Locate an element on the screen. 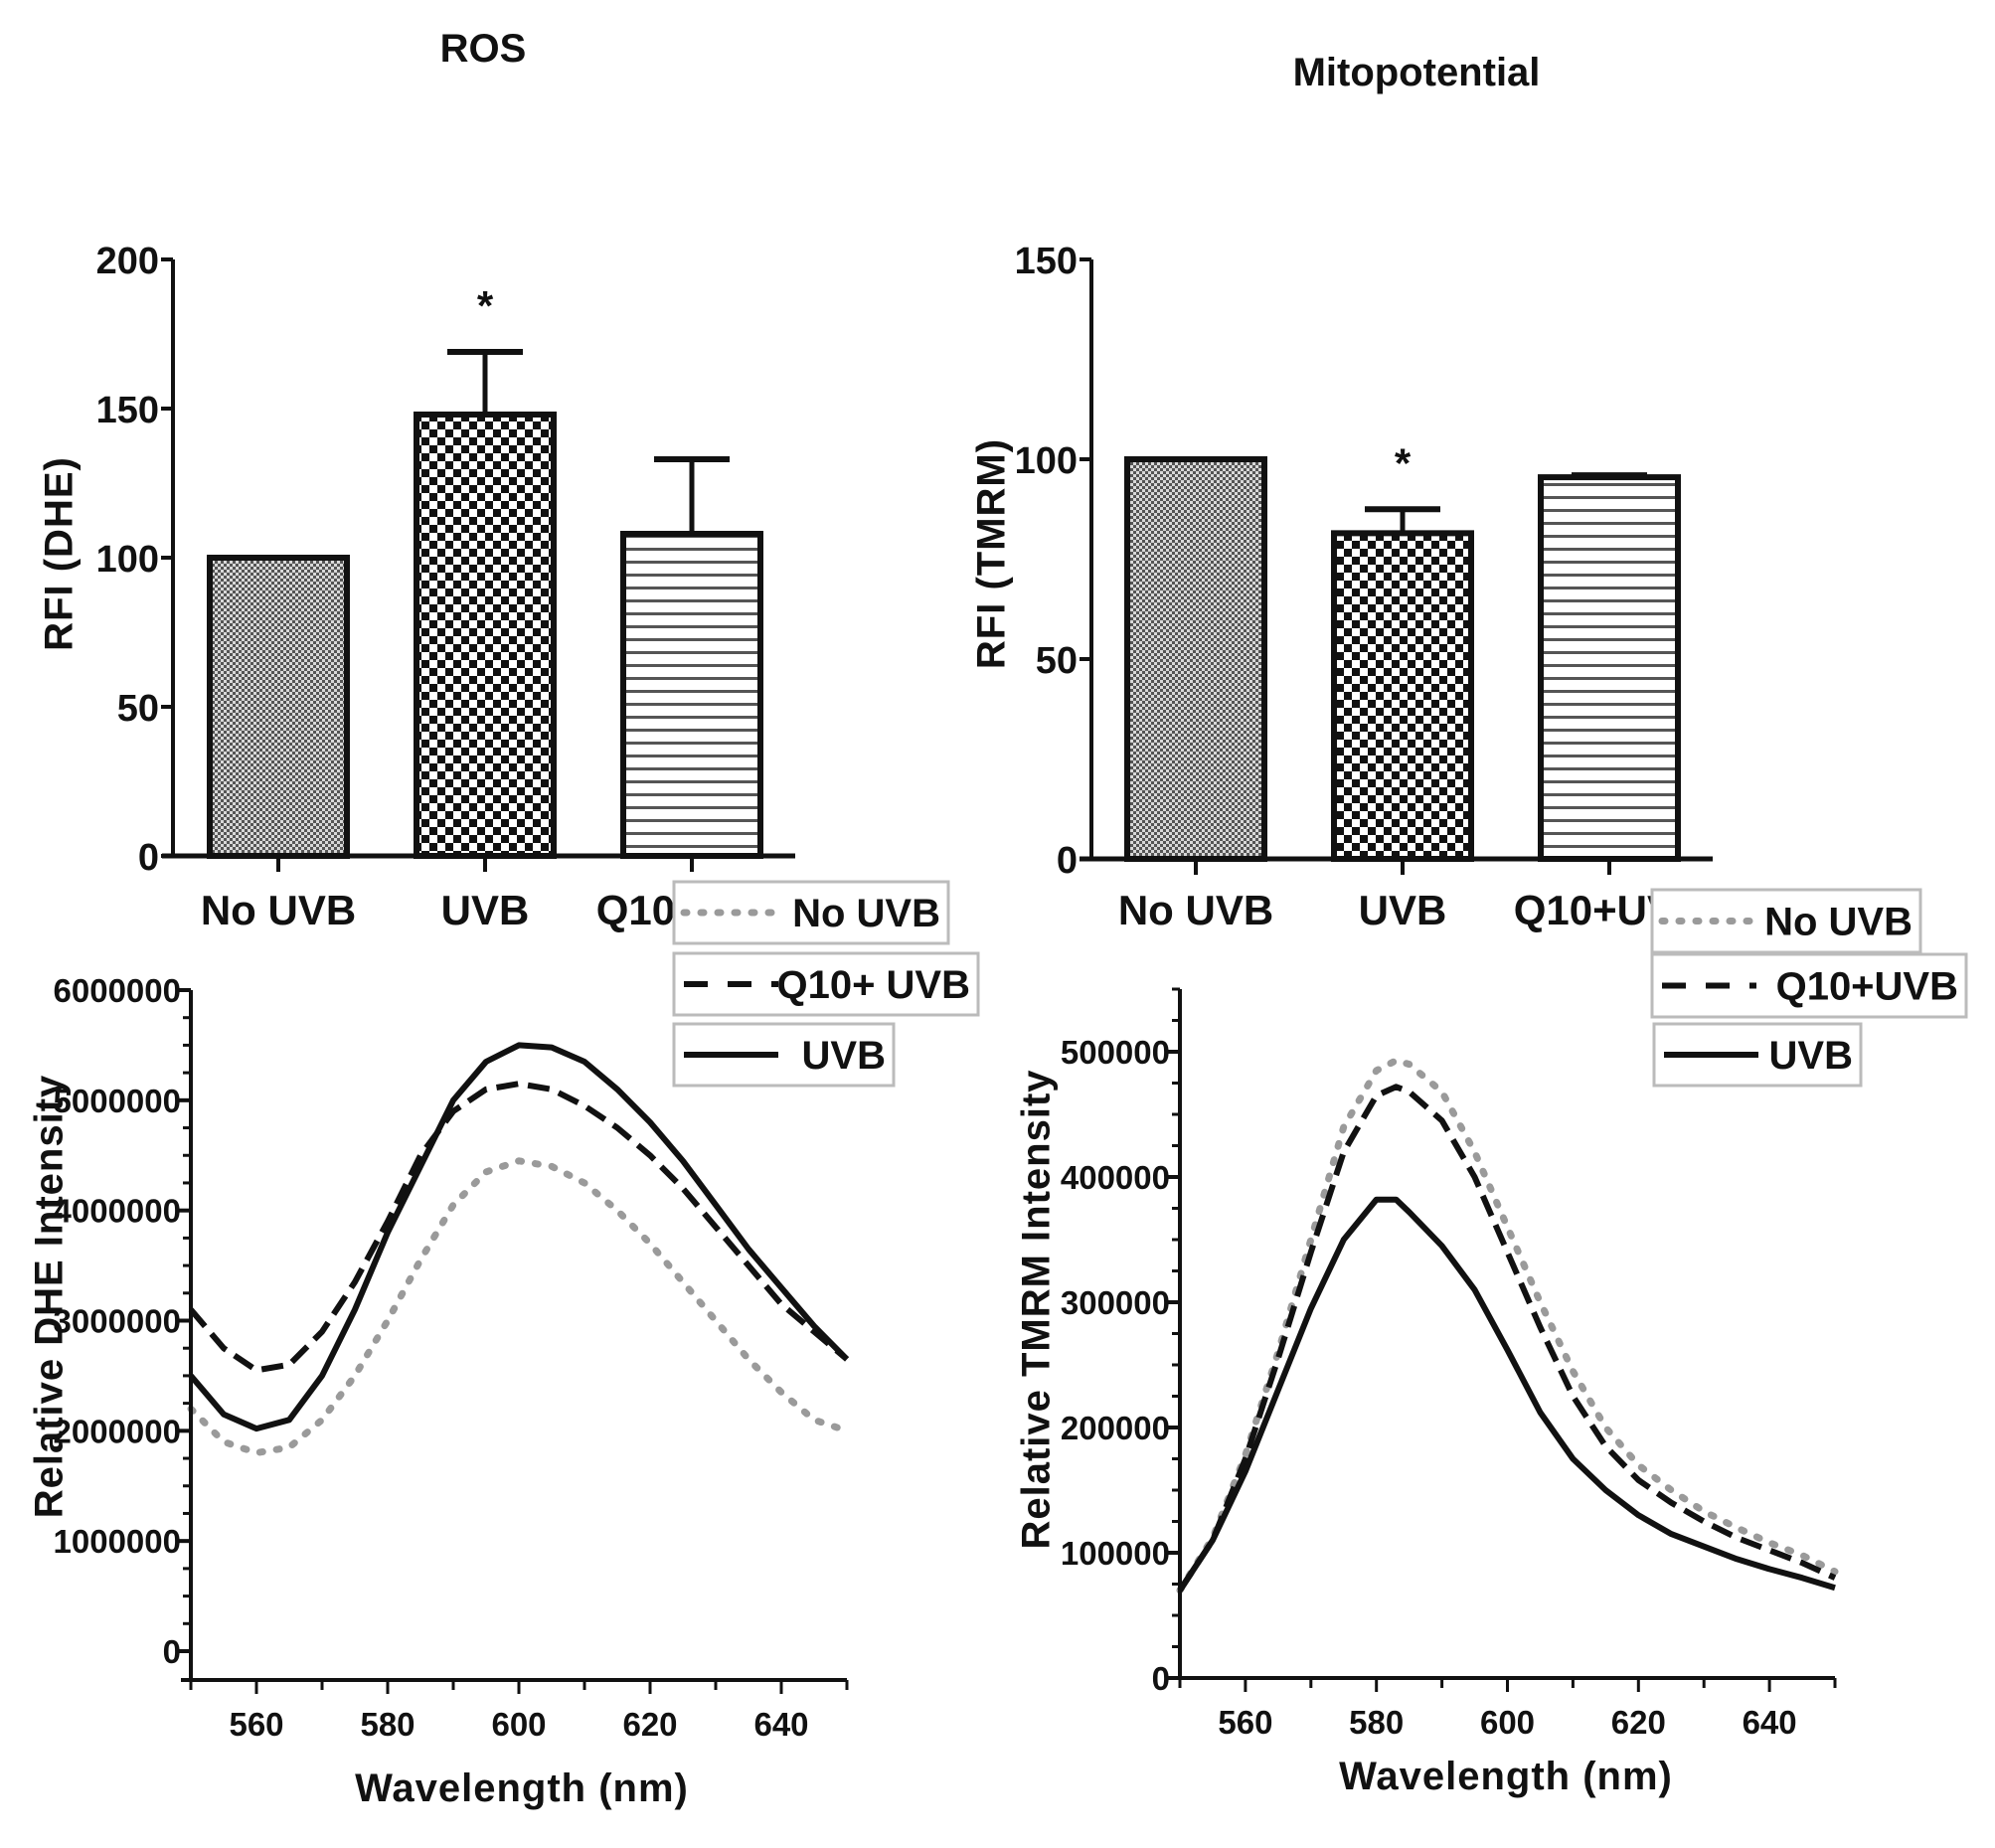  chart-title: ROS is located at coordinates (483, 49).